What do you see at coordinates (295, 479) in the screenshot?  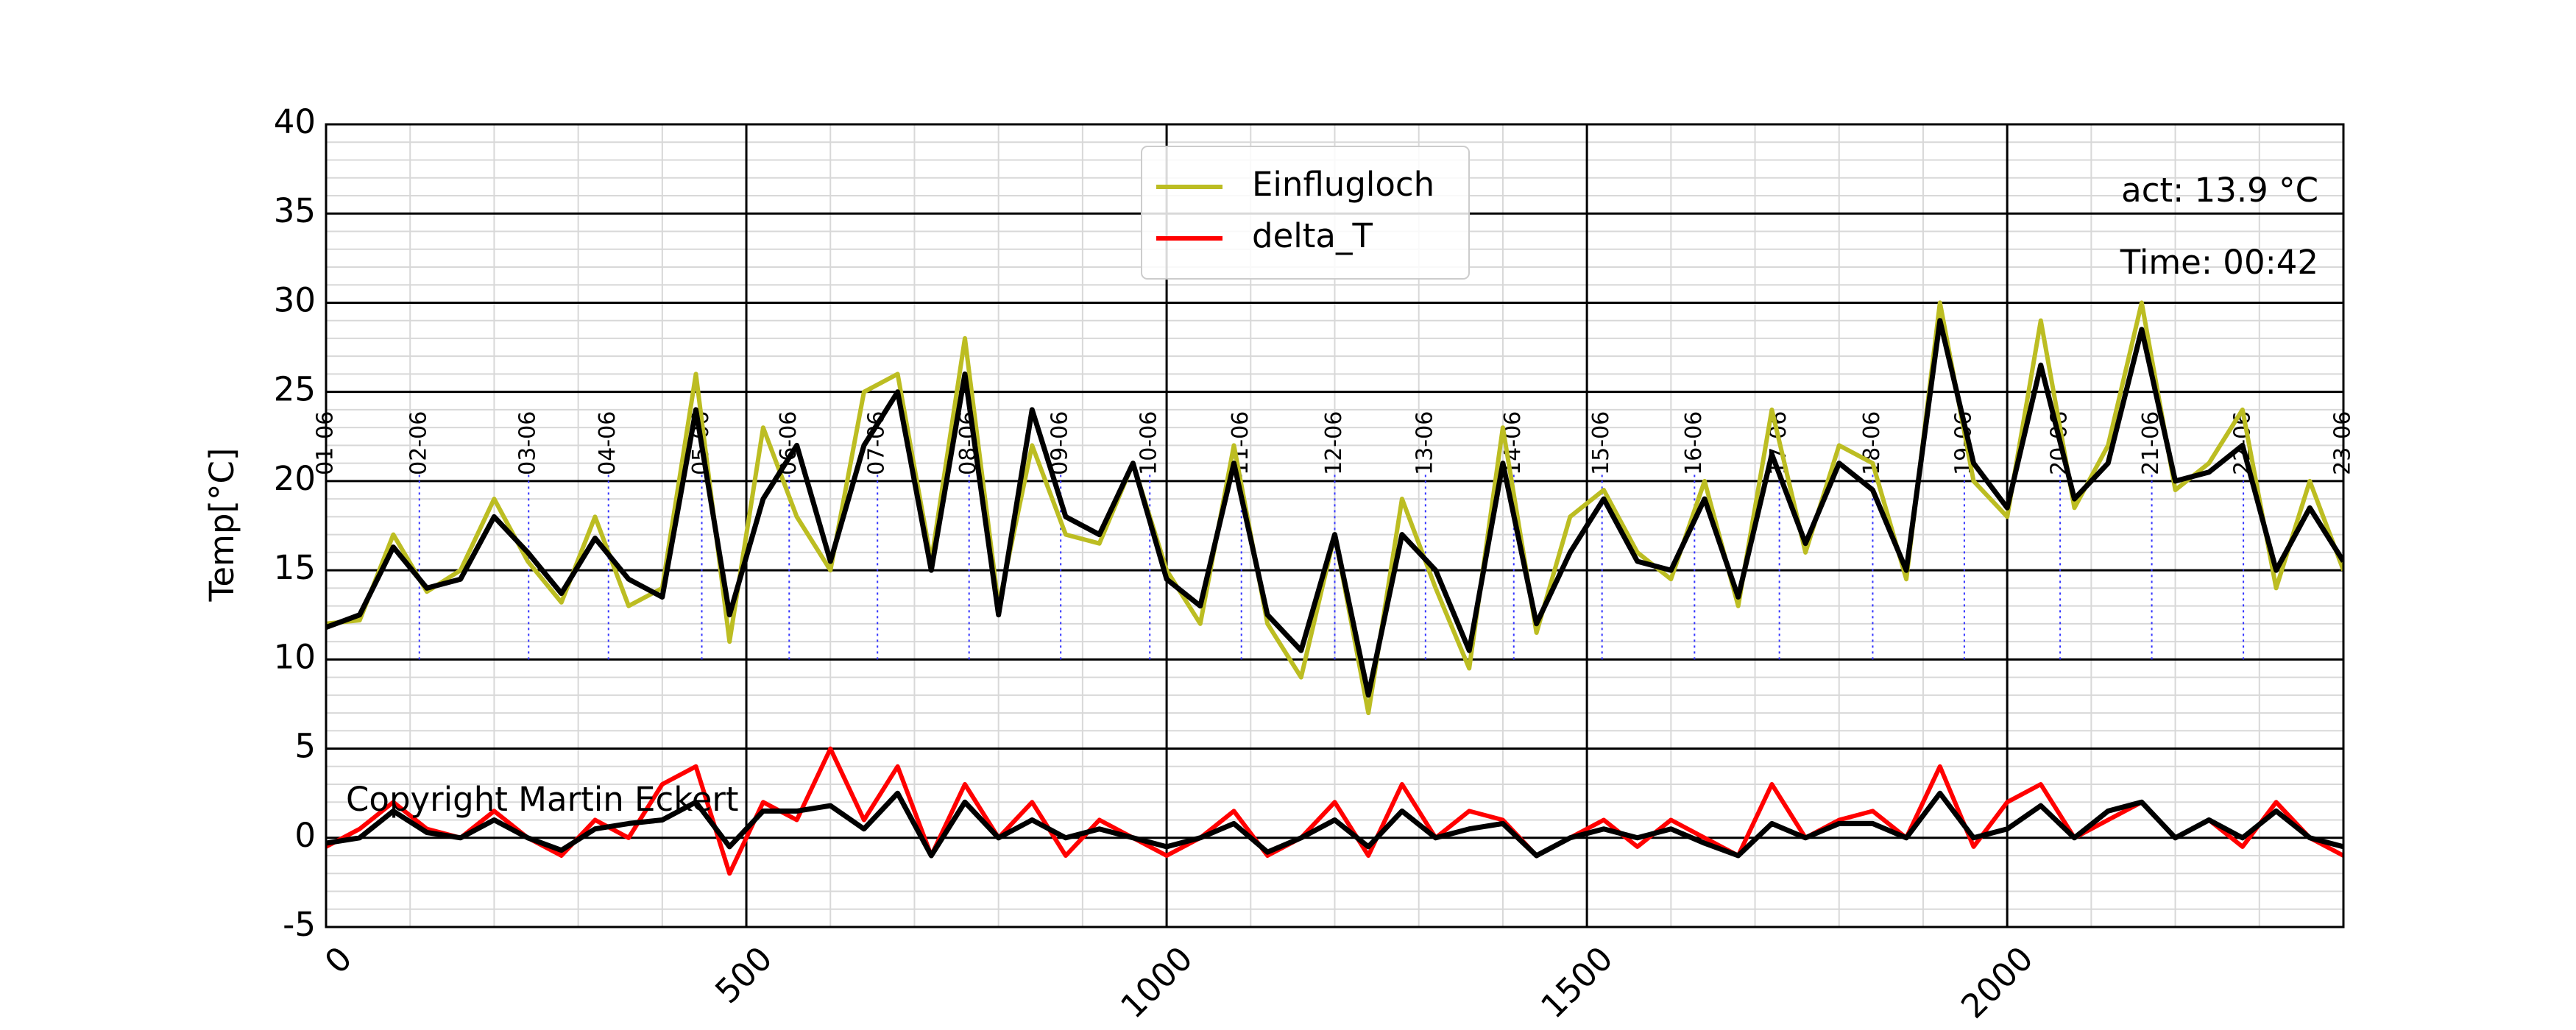 I see `y-tick-label: 20` at bounding box center [295, 479].